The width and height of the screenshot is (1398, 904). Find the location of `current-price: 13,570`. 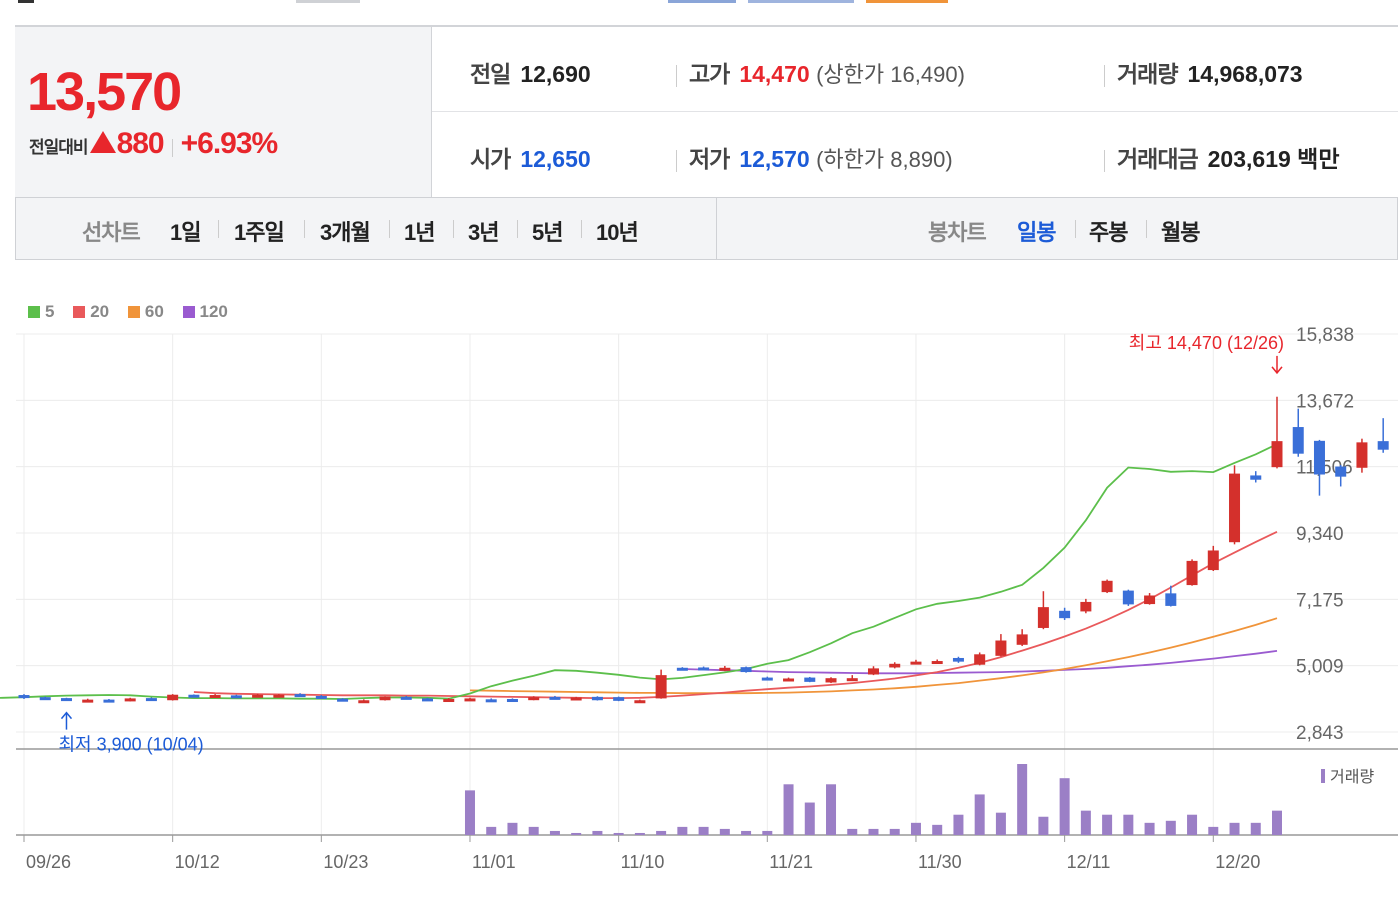

current-price: 13,570 is located at coordinates (104, 92).